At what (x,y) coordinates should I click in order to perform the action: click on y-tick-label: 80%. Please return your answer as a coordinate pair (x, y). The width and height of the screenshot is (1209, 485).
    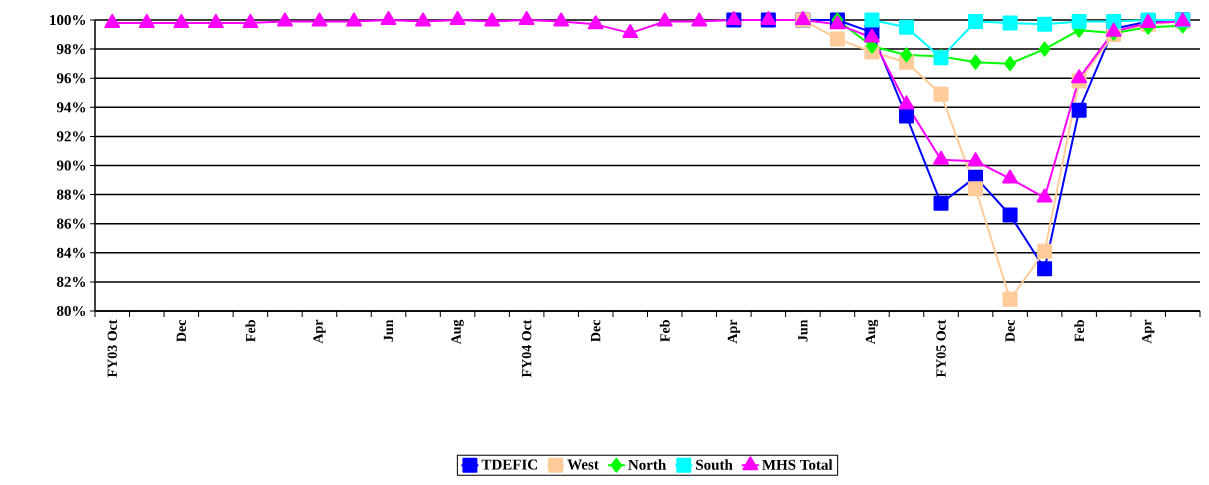
    Looking at the image, I should click on (71, 311).